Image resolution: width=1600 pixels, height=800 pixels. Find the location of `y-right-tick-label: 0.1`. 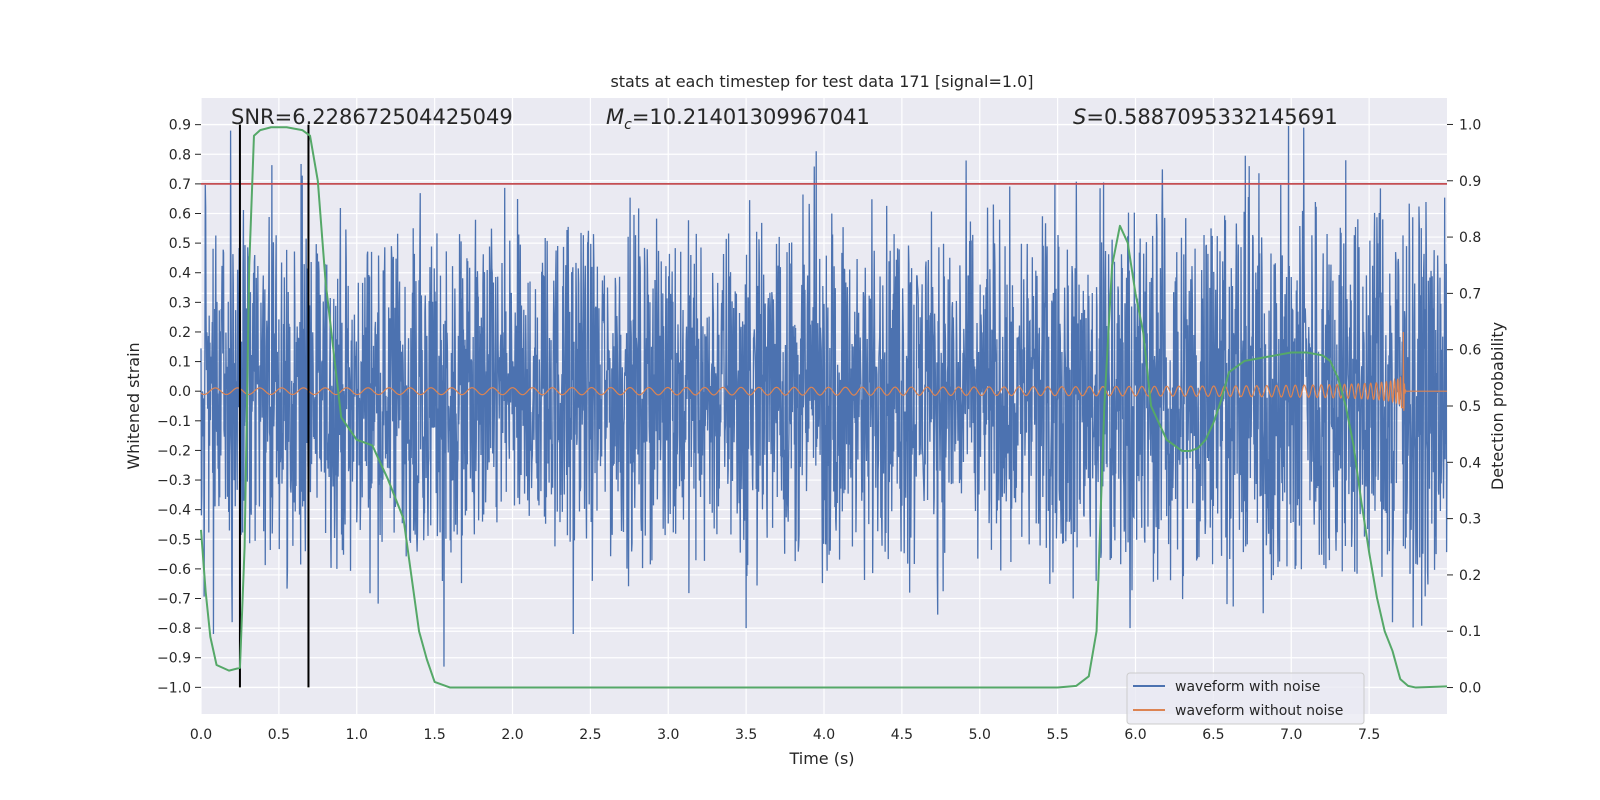

y-right-tick-label: 0.1 is located at coordinates (1470, 632).